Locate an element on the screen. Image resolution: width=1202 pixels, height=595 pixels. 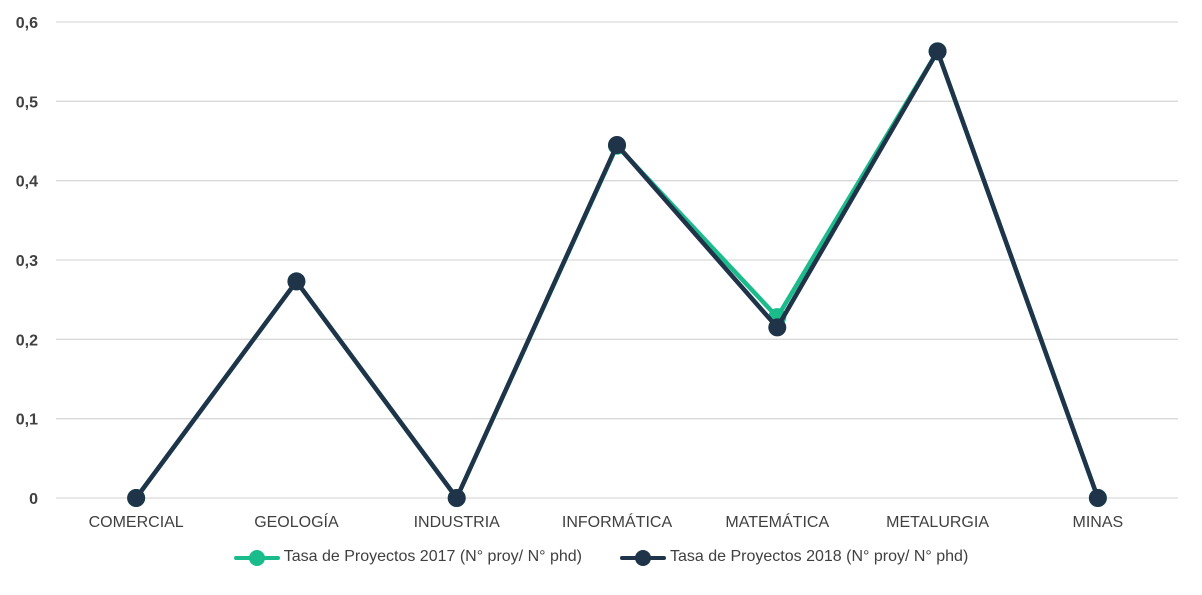
y-tick-label: 0,3 is located at coordinates (27, 261).